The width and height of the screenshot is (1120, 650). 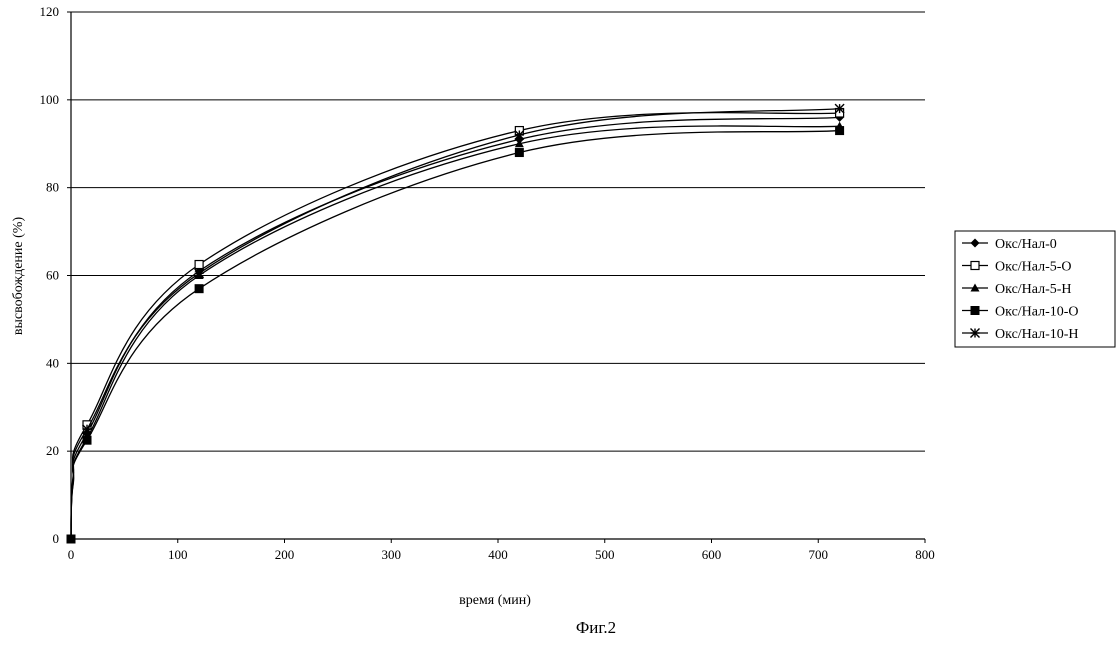 What do you see at coordinates (71, 554) in the screenshot?
I see `x-tick-label: 0` at bounding box center [71, 554].